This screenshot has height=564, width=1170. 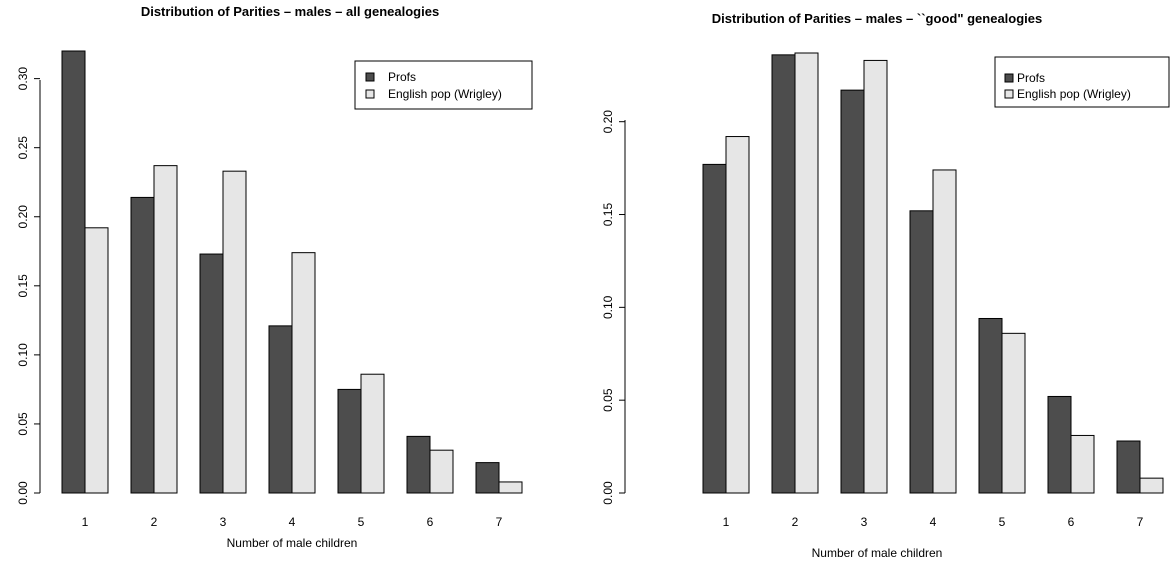 I want to click on y-axis: 0.00 0.05 0.10 0.15 0.20 0.25 0.30, so click(x=28, y=286).